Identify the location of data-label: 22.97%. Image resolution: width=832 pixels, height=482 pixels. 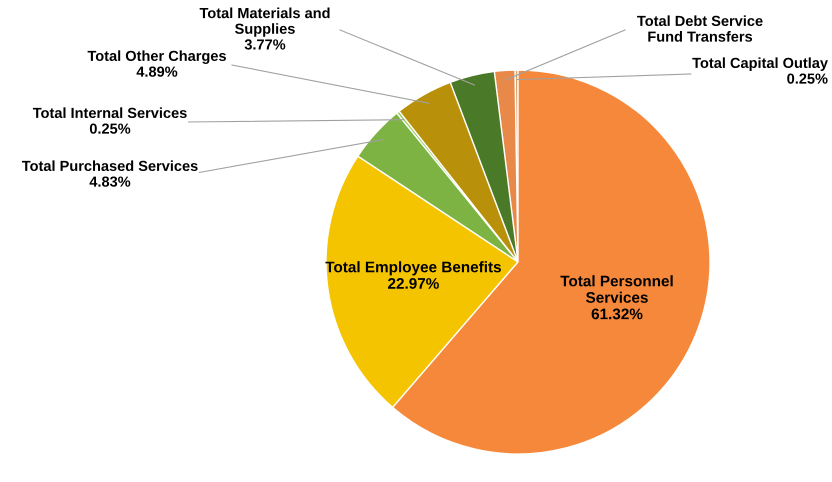
(413, 283).